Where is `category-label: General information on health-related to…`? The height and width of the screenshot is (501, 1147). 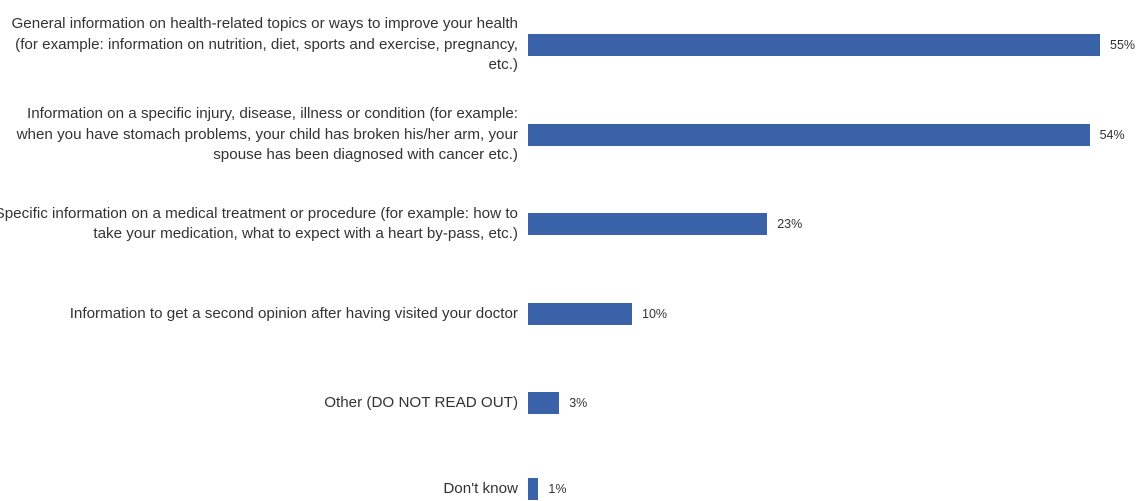 category-label: General information on health-related to… is located at coordinates (264, 44).